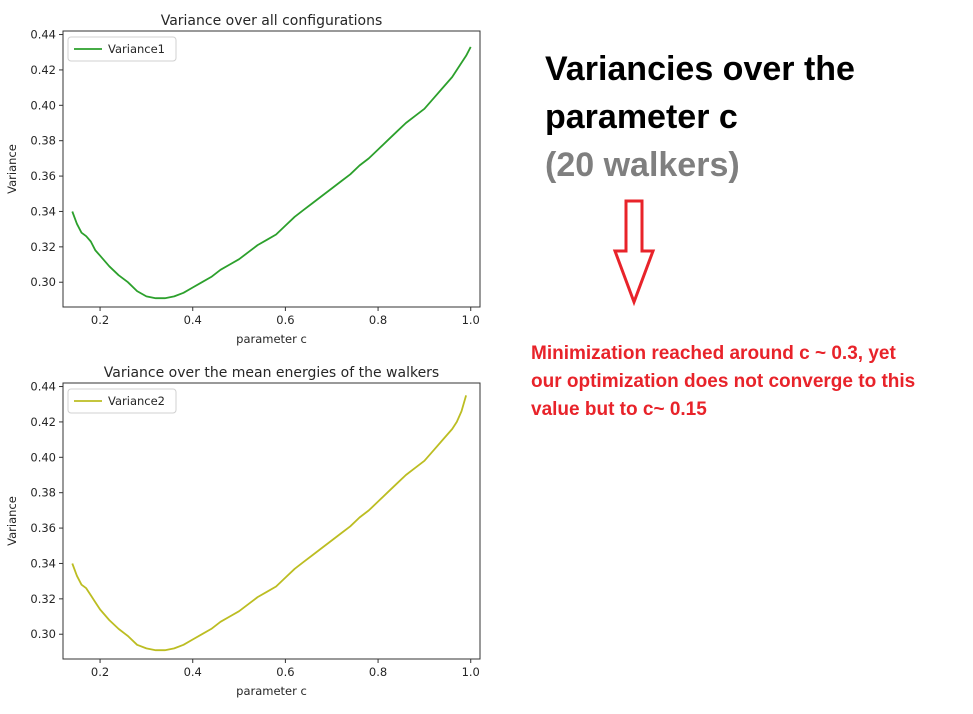 This screenshot has height=714, width=973. What do you see at coordinates (642, 165) in the screenshot?
I see `heading-line-3: (20 walkers)` at bounding box center [642, 165].